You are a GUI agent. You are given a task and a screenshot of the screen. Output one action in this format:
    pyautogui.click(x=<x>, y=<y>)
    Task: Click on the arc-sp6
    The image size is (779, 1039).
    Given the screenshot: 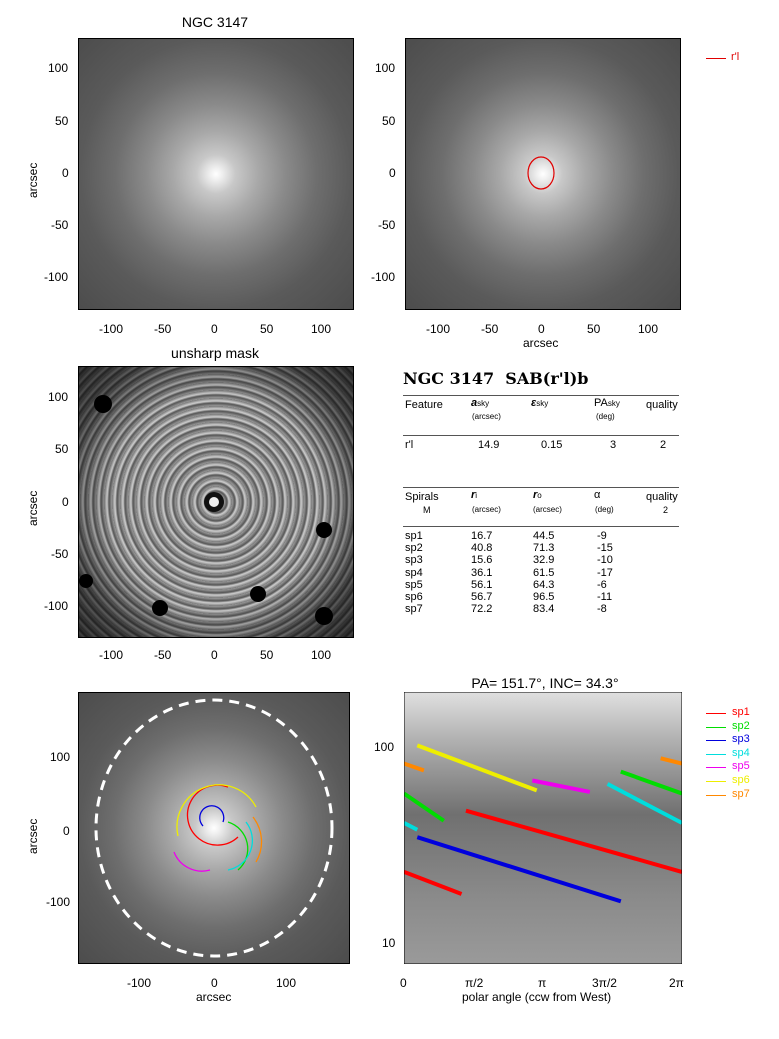 What is the action you would take?
    pyautogui.click(x=216, y=810)
    